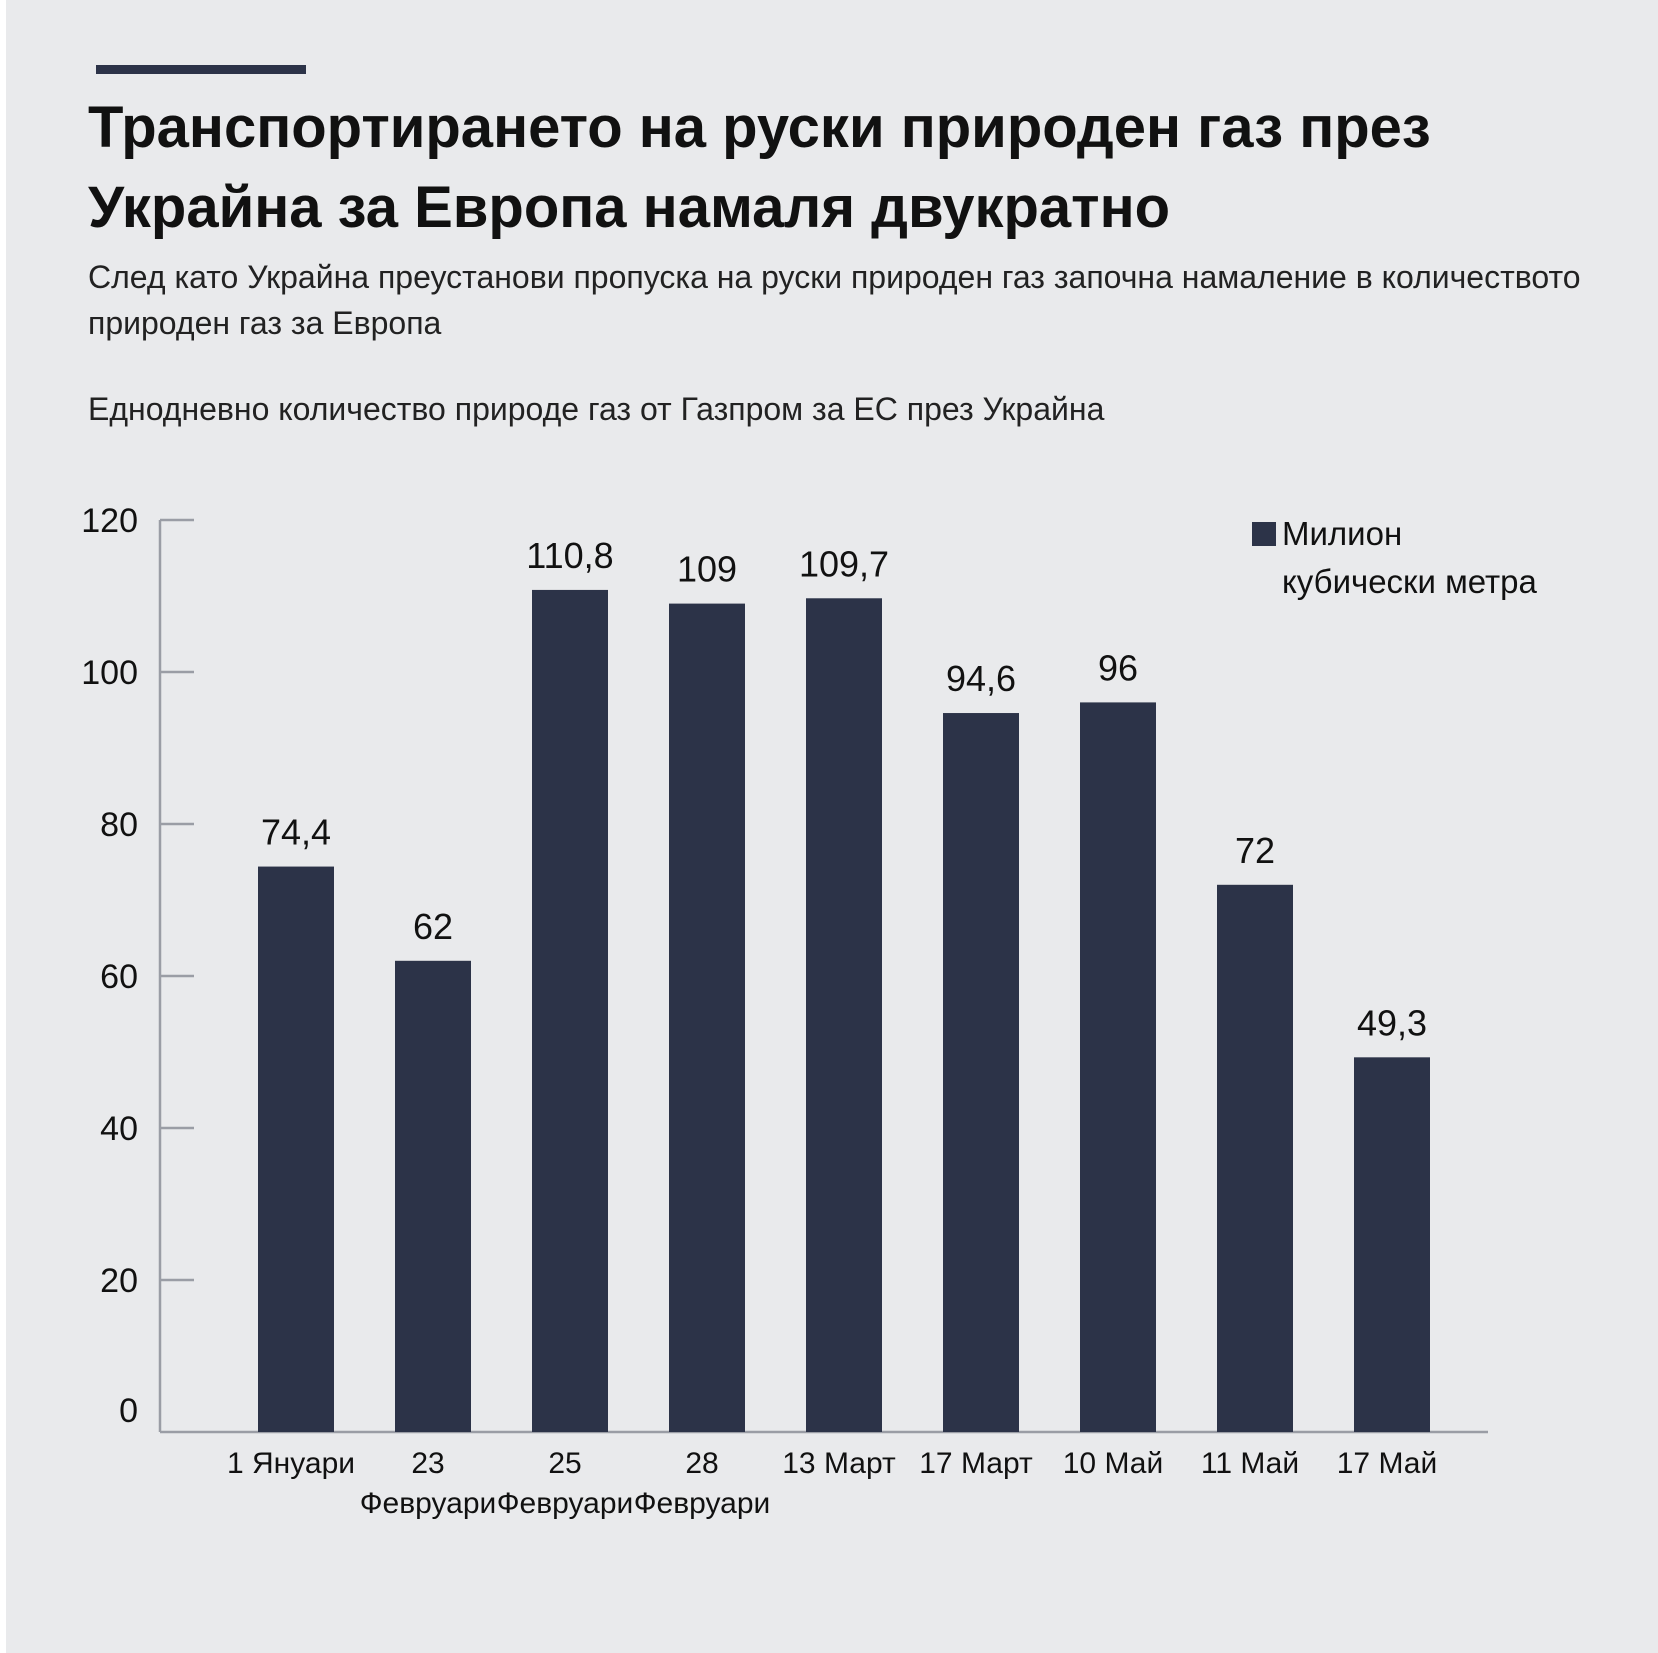 This screenshot has width=1658, height=1653. I want to click on y-tick-label: 40, so click(119, 1129).